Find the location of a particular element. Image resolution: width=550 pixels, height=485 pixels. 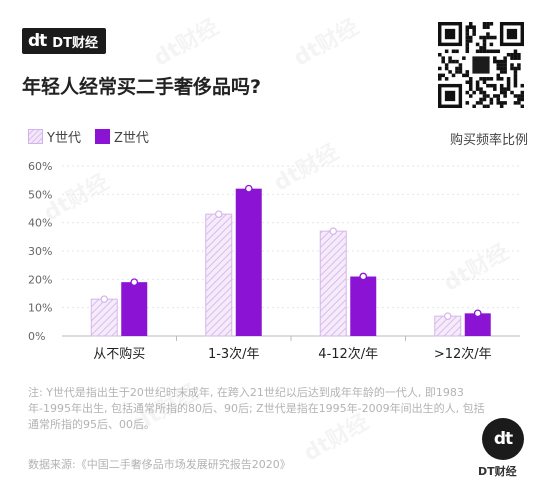

y-tick-label: 10% is located at coordinates (40, 308).